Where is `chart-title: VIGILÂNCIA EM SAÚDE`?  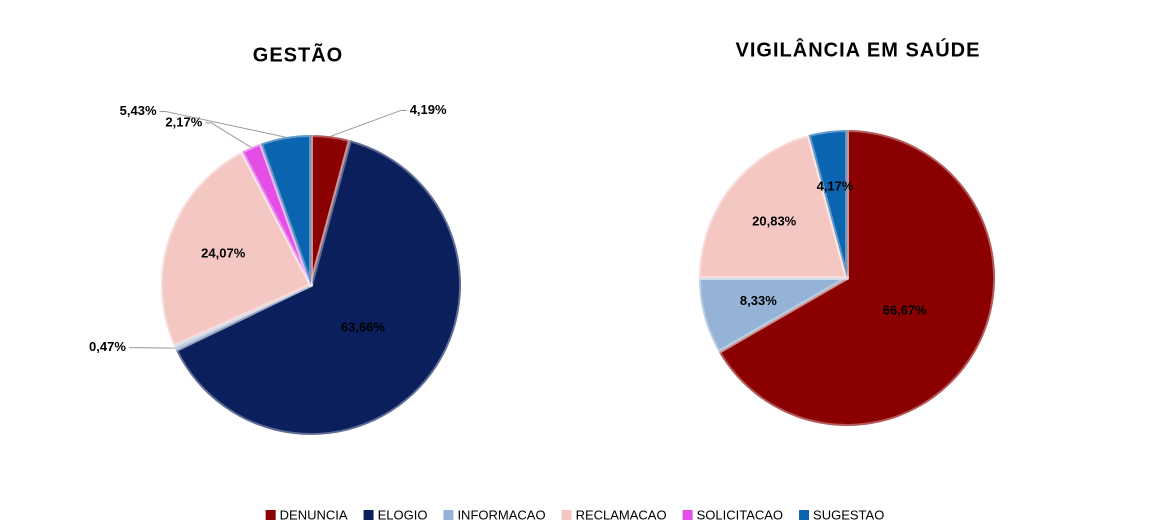 chart-title: VIGILÂNCIA EM SAÚDE is located at coordinates (858, 49).